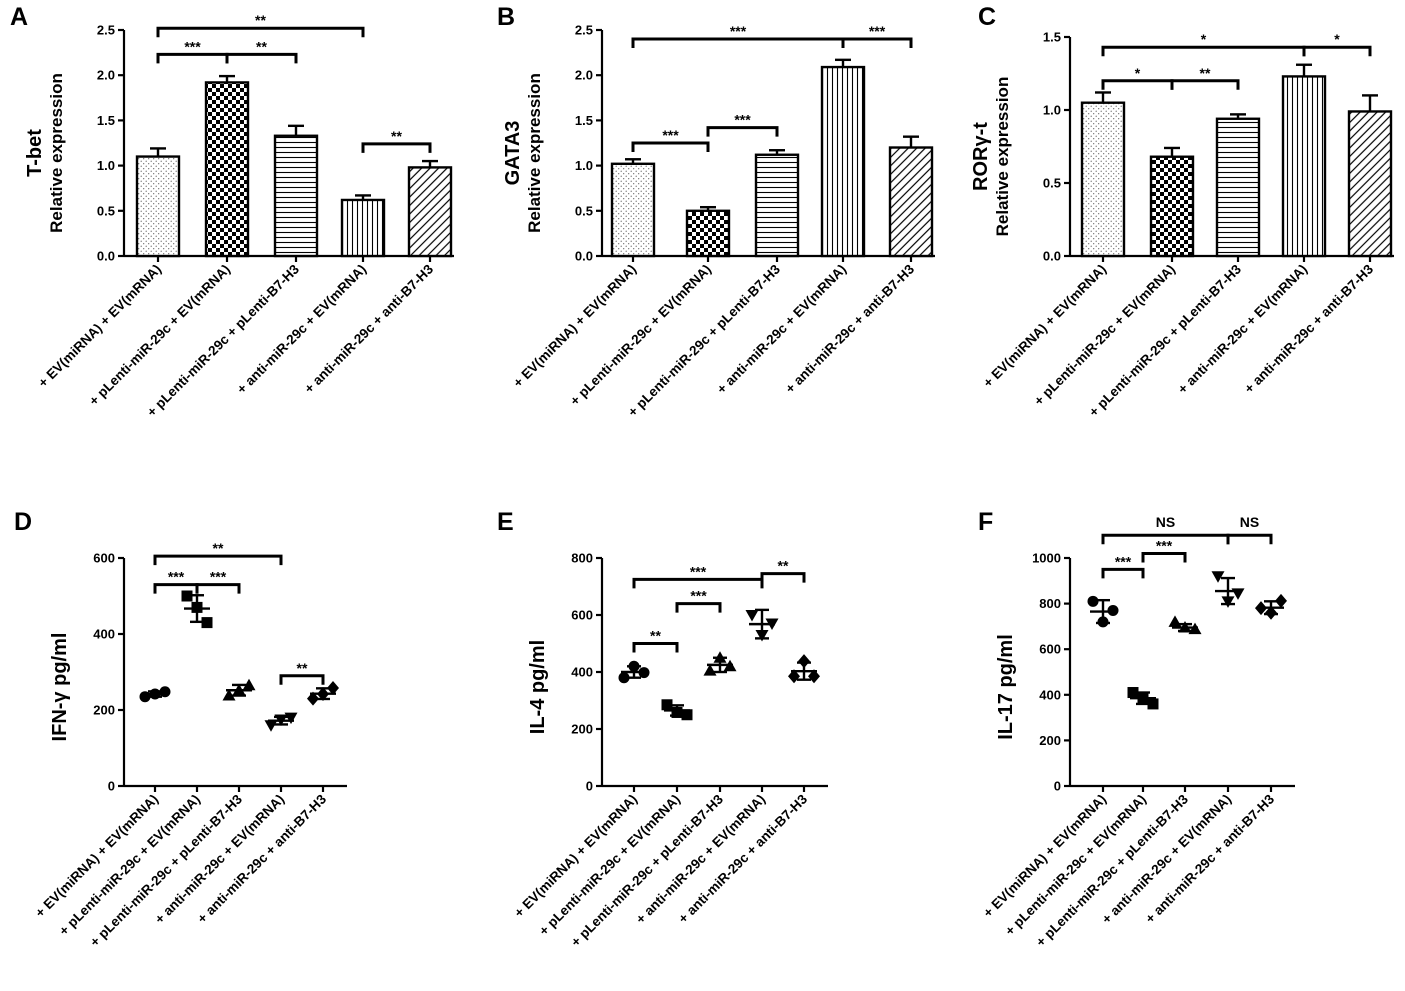 The width and height of the screenshot is (1405, 991). I want to click on x-category-label: + anti-miR-29c + EV(mRNA), so click(781, 329).